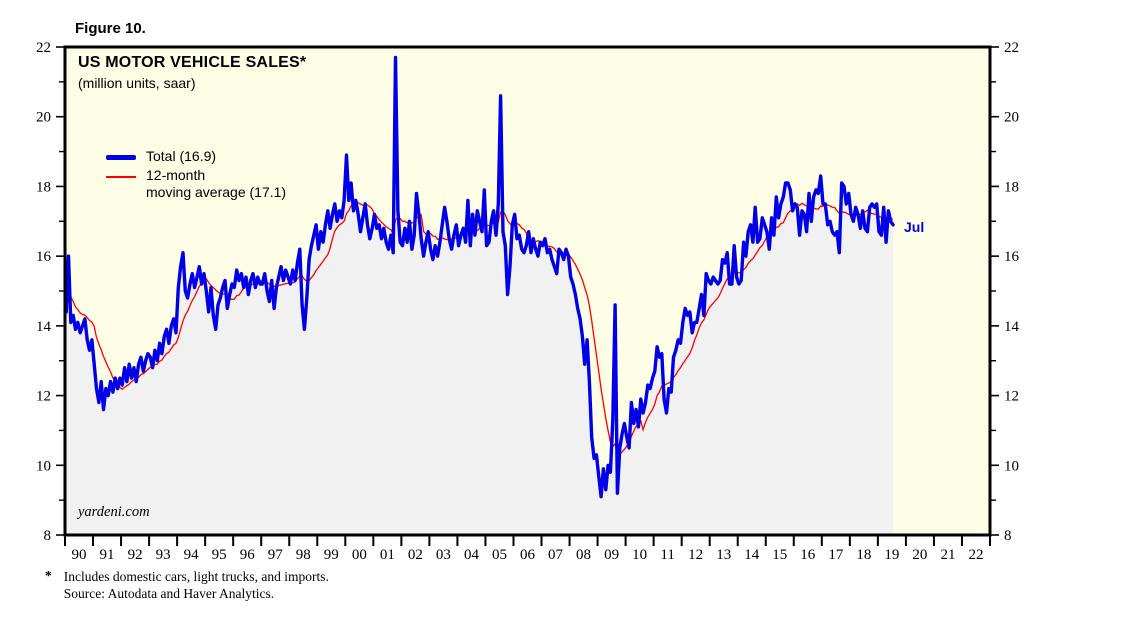 The width and height of the screenshot is (1138, 621). I want to click on x-axis-tick-label: 22, so click(975, 555).